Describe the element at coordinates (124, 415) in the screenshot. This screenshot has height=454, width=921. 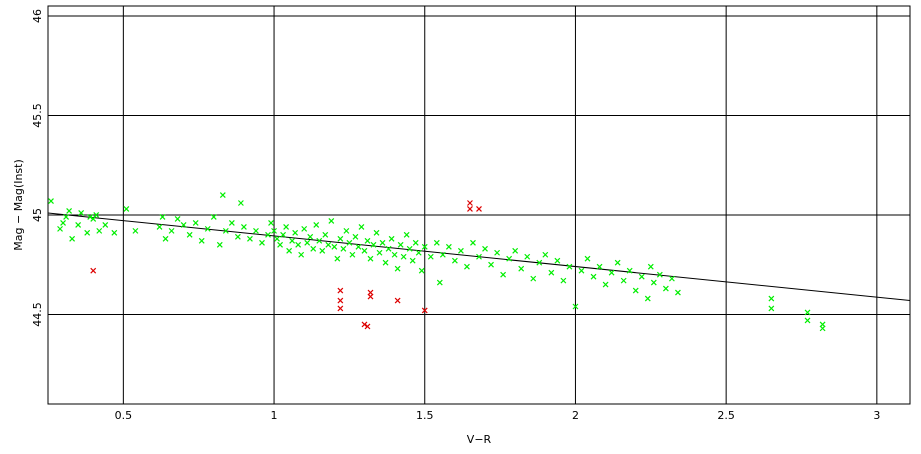
I see `x-tick-label: 0.5` at that location.